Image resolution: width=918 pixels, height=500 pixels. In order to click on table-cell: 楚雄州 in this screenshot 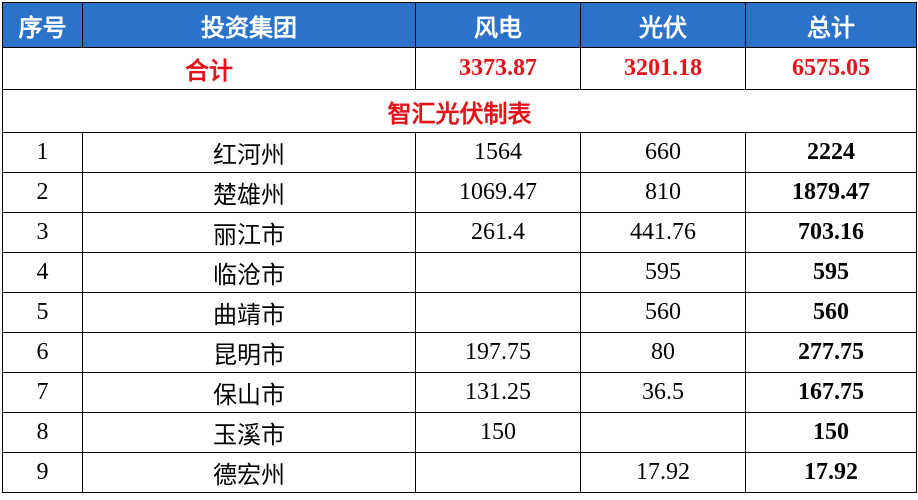, I will do `click(249, 192)`.